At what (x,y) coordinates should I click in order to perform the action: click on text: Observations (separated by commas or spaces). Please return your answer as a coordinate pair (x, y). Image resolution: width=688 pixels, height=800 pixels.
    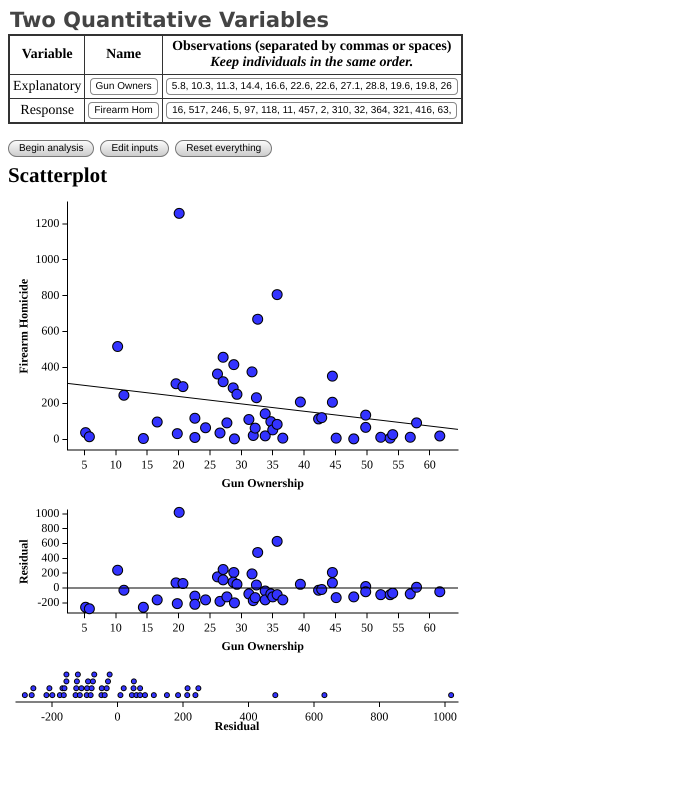
    Looking at the image, I should click on (312, 46).